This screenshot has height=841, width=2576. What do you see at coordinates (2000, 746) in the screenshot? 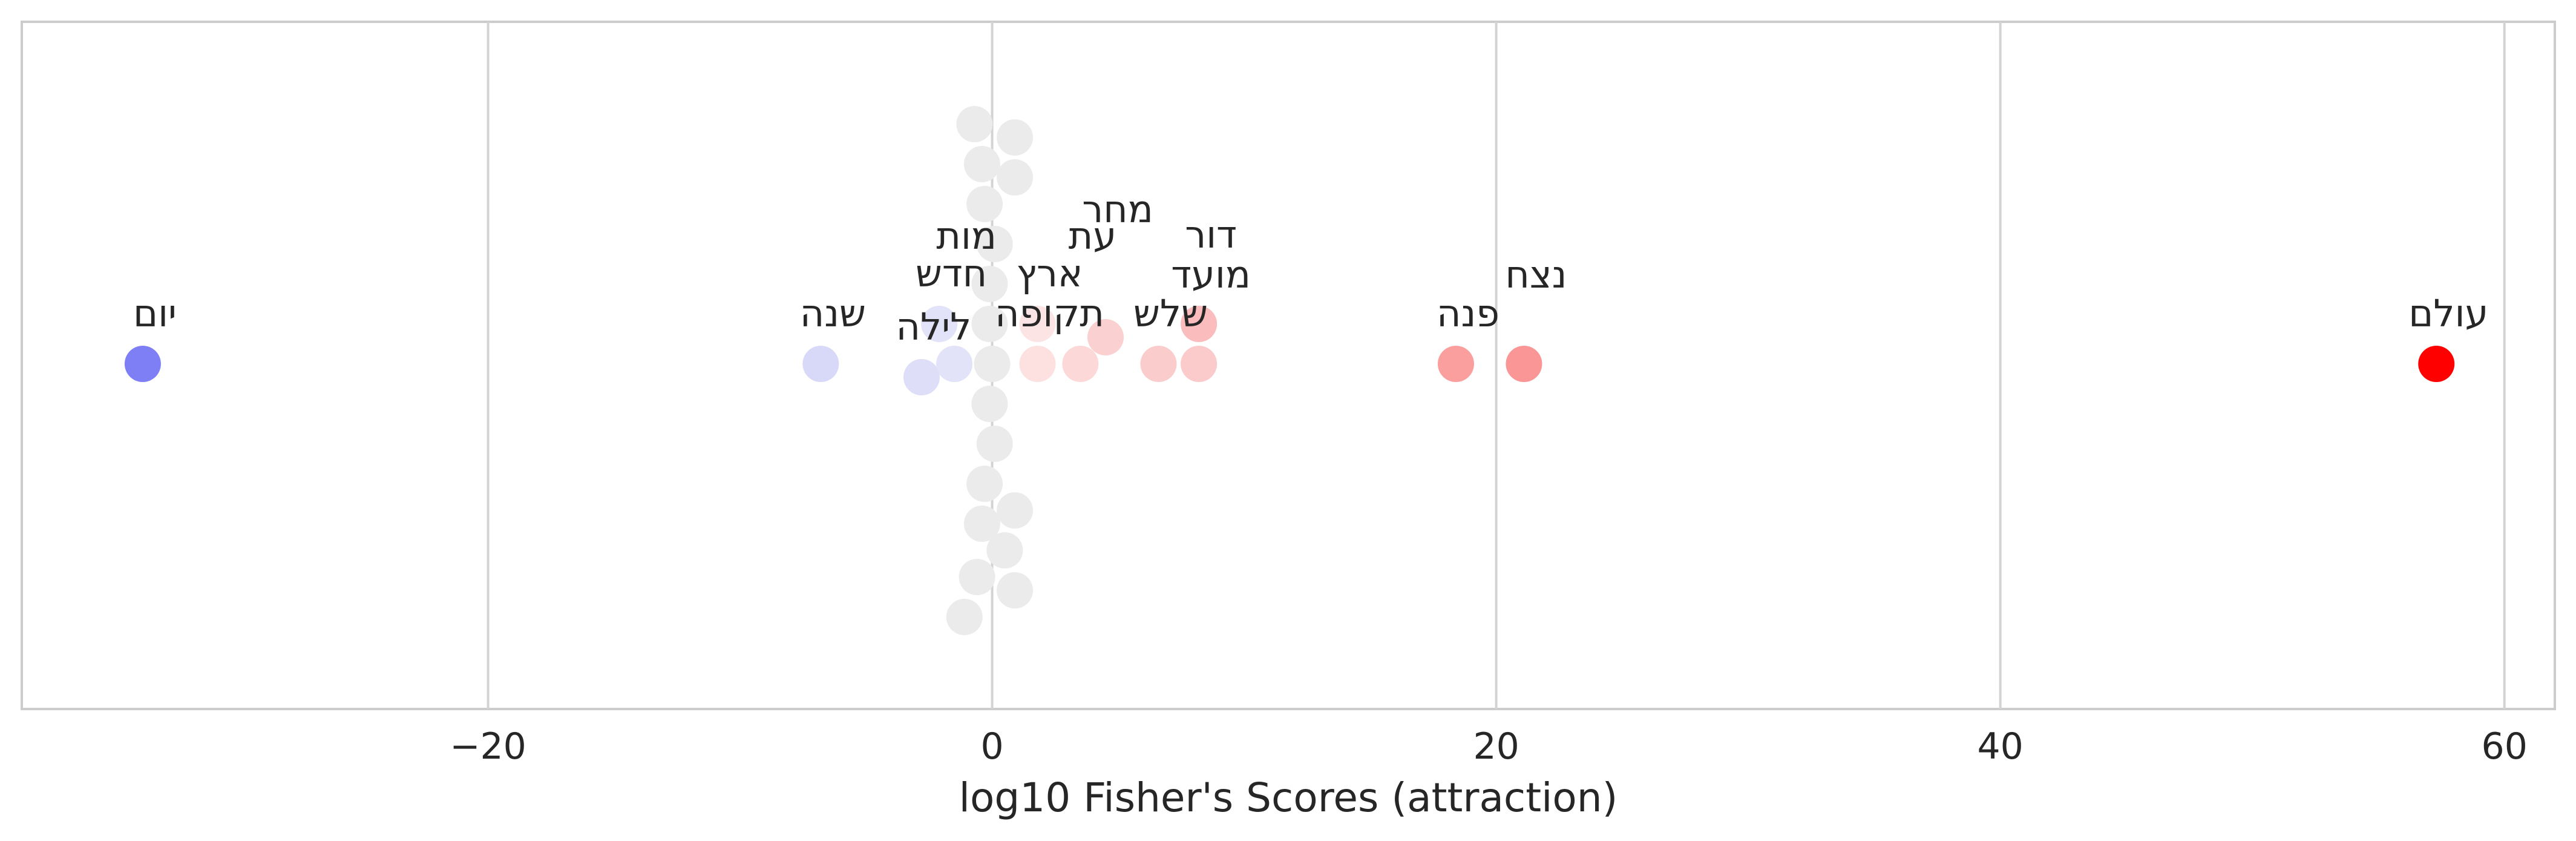
I see `x-tick-label: 40` at bounding box center [2000, 746].